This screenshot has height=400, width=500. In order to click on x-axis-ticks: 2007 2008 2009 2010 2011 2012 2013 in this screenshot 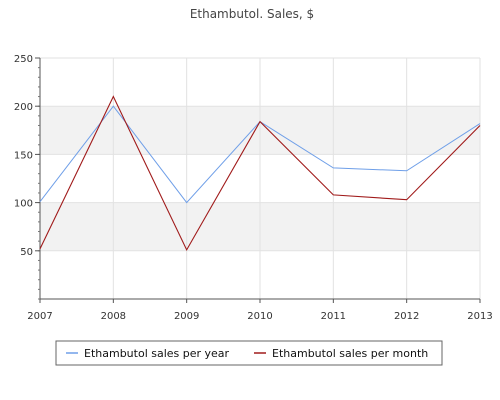, I will do `click(260, 310)`.